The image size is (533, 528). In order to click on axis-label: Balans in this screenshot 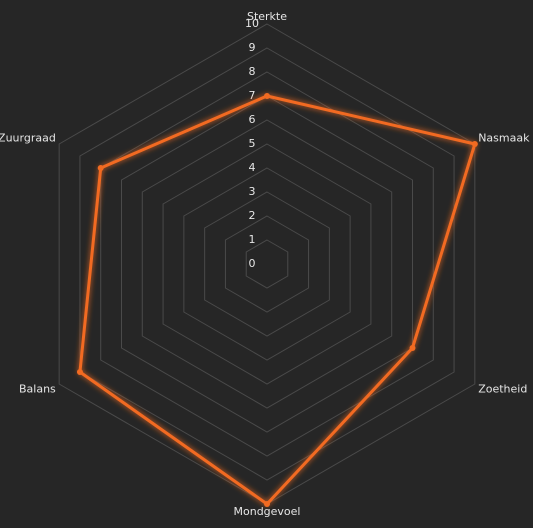, I will do `click(37, 388)`.